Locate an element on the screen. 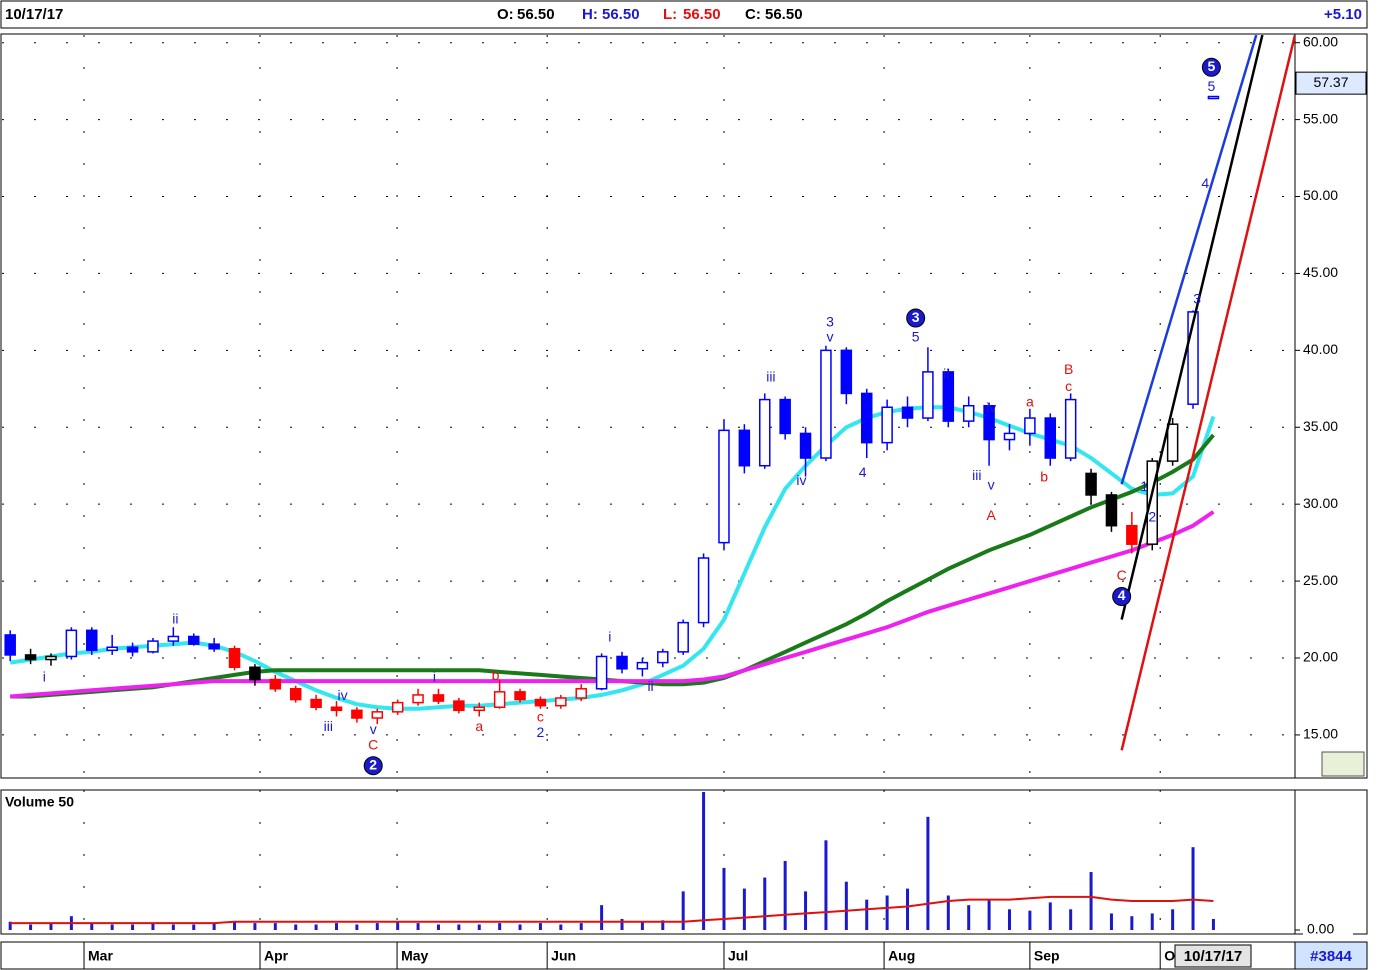 This screenshot has width=1400, height=970. close-value: 56.50 is located at coordinates (784, 14).